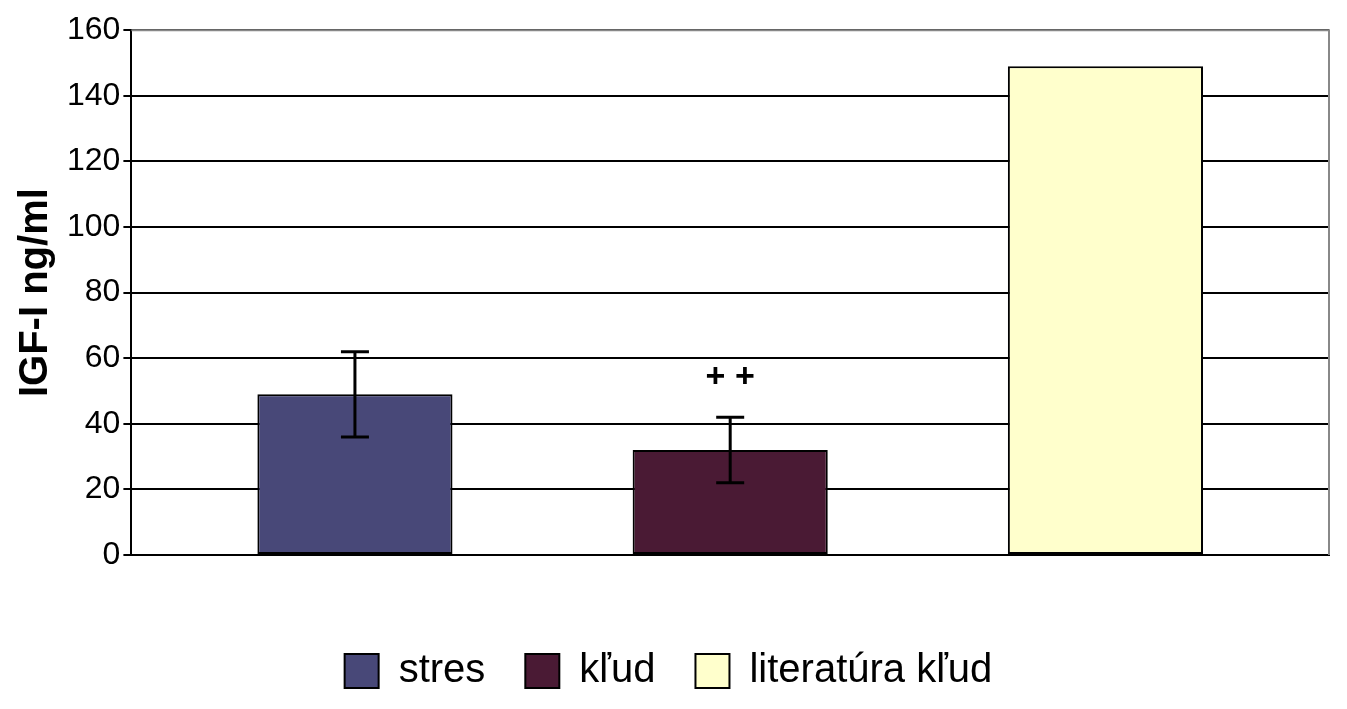  I want to click on y-tick-label: 140, so click(94, 93).